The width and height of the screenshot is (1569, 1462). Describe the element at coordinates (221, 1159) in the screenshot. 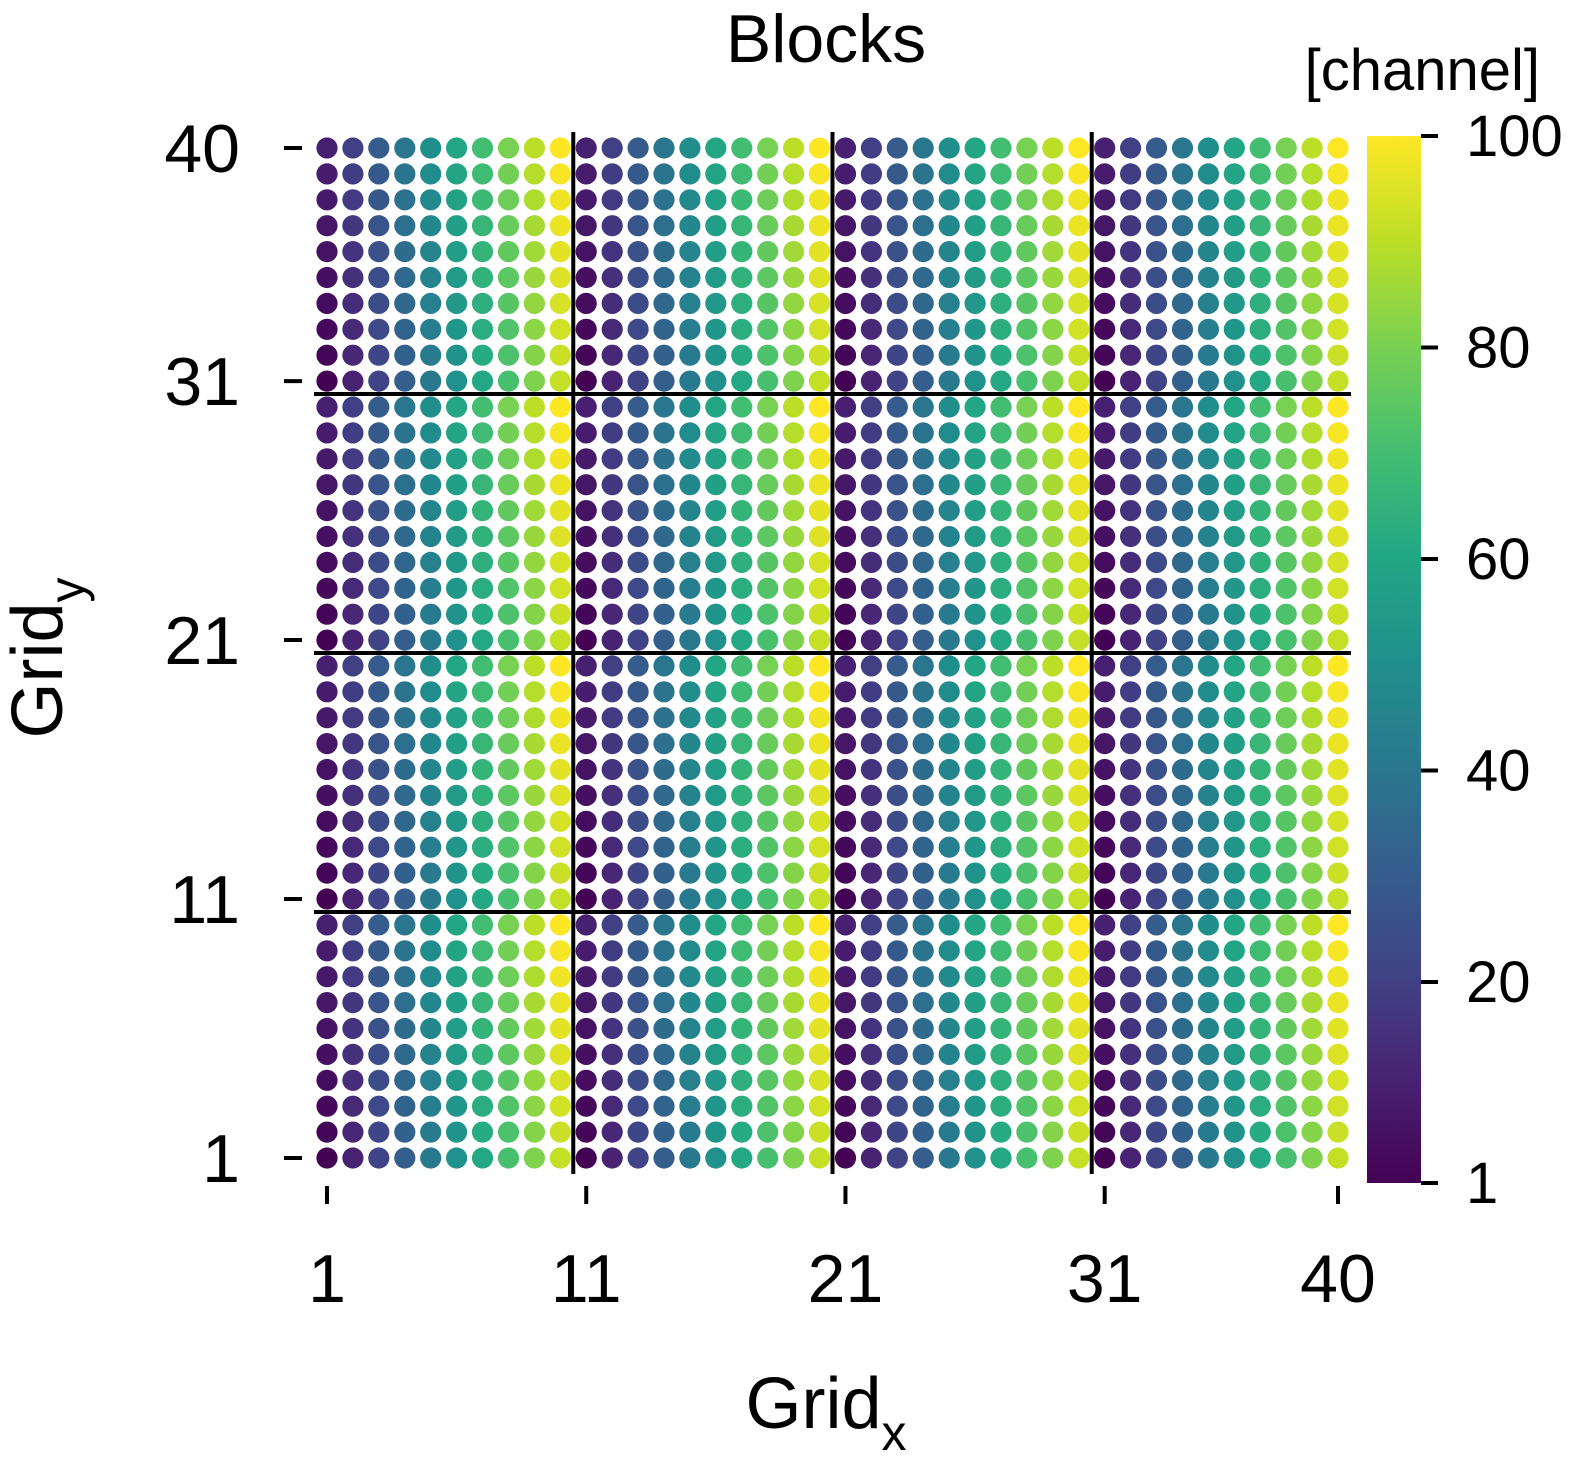

I see `y-tick-label: 1` at that location.